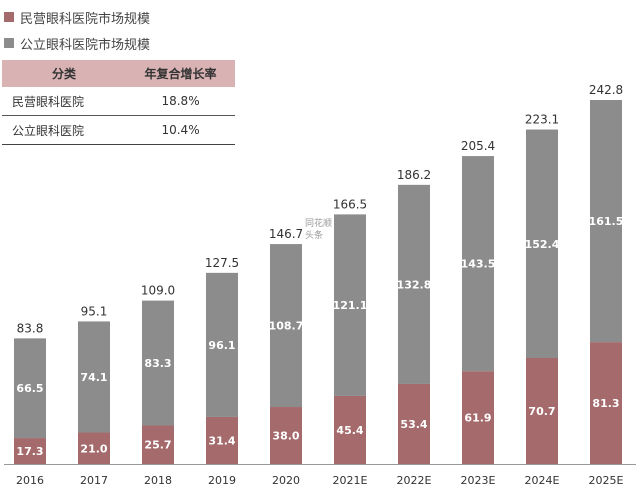  I want to click on legend-label-public: 公立眼科医院市场规模, so click(85, 45).